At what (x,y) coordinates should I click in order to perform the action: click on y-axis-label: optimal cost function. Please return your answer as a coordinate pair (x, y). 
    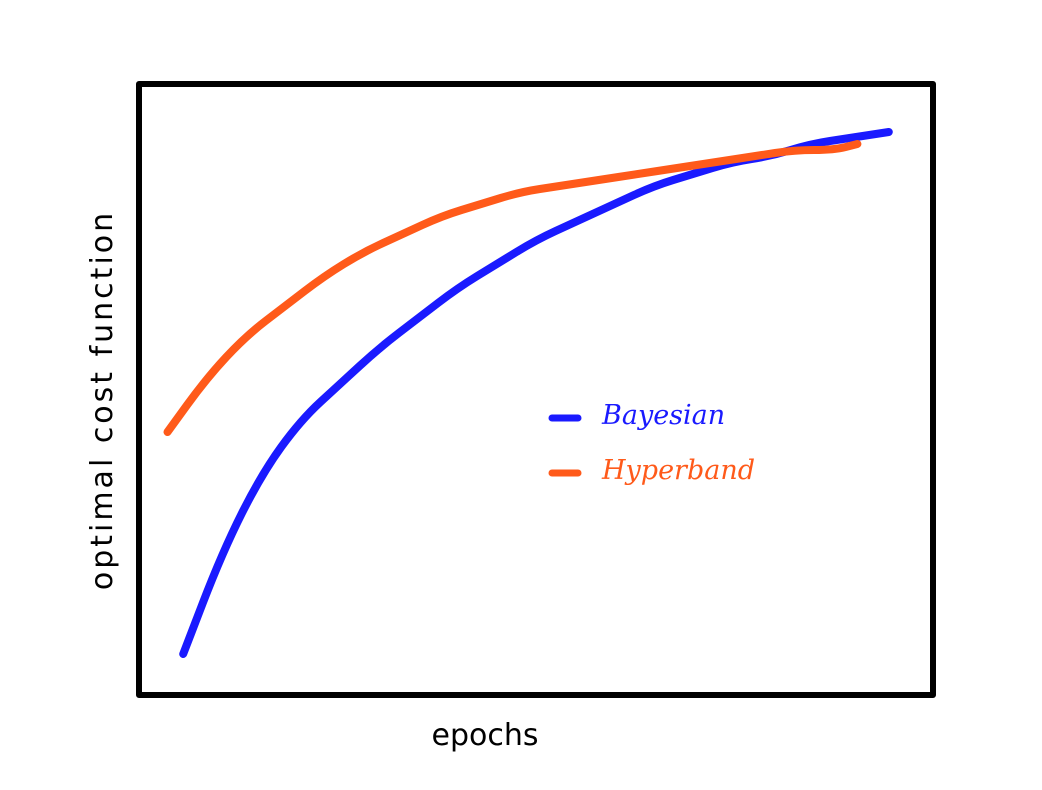
    Looking at the image, I should click on (102, 400).